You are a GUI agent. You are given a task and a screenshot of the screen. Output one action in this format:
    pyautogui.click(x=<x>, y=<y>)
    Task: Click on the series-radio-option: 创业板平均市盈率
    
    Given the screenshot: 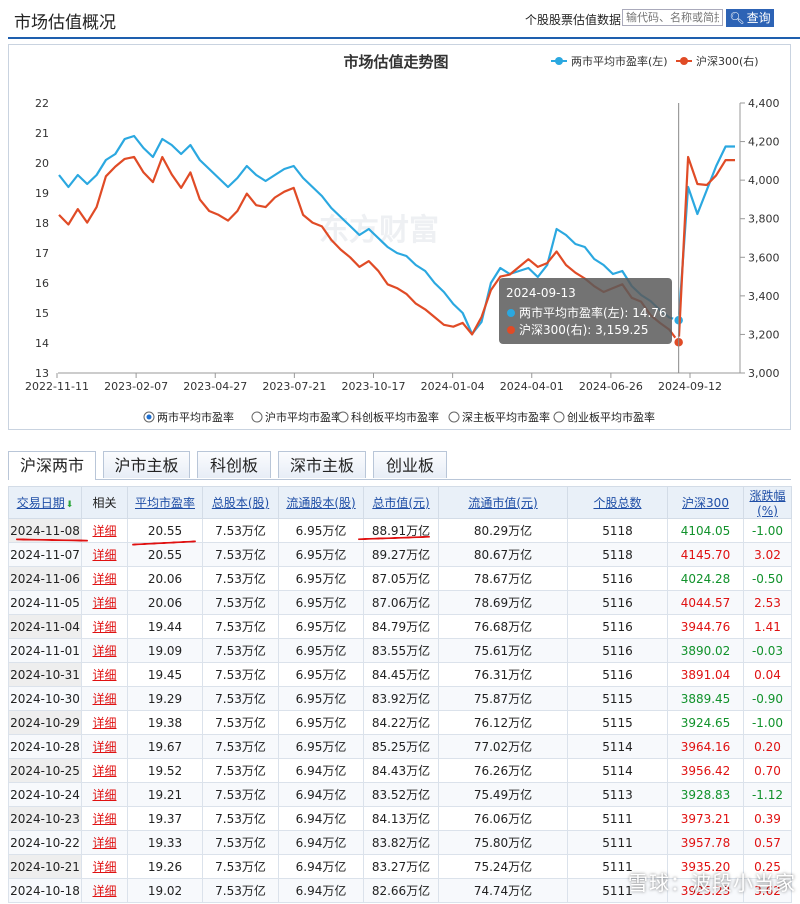 What is the action you would take?
    pyautogui.click(x=604, y=417)
    